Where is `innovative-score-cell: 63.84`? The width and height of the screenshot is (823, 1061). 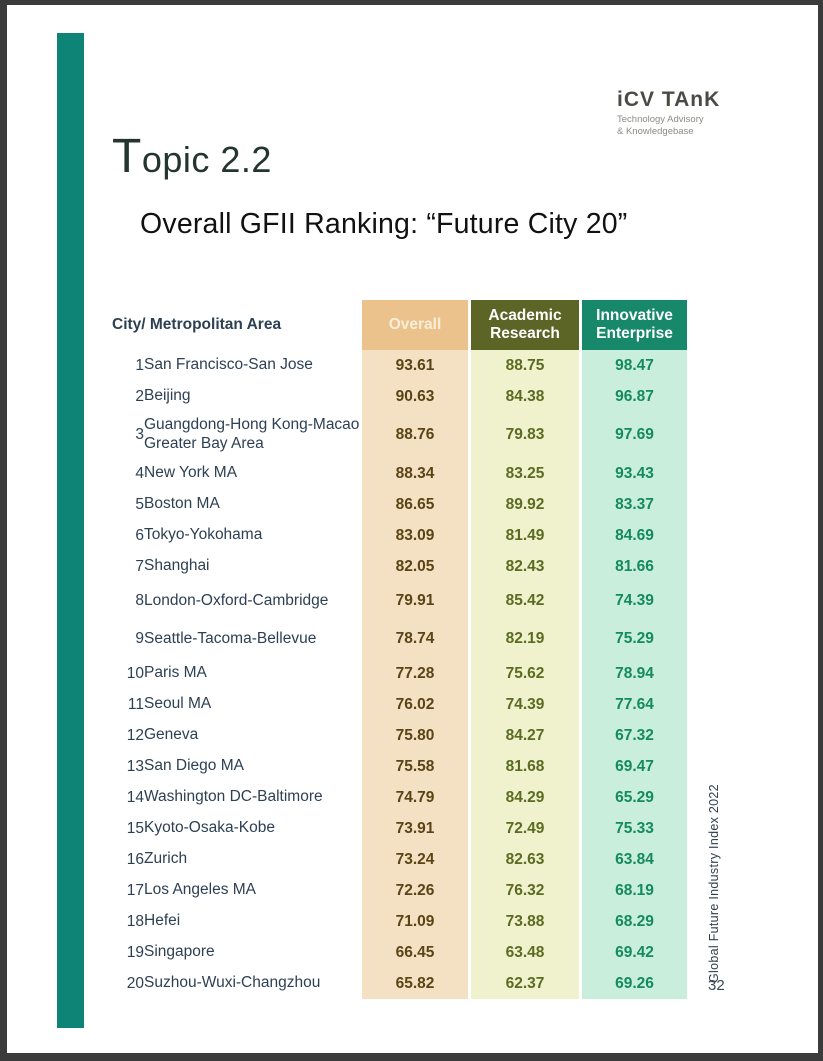 innovative-score-cell: 63.84 is located at coordinates (633, 859).